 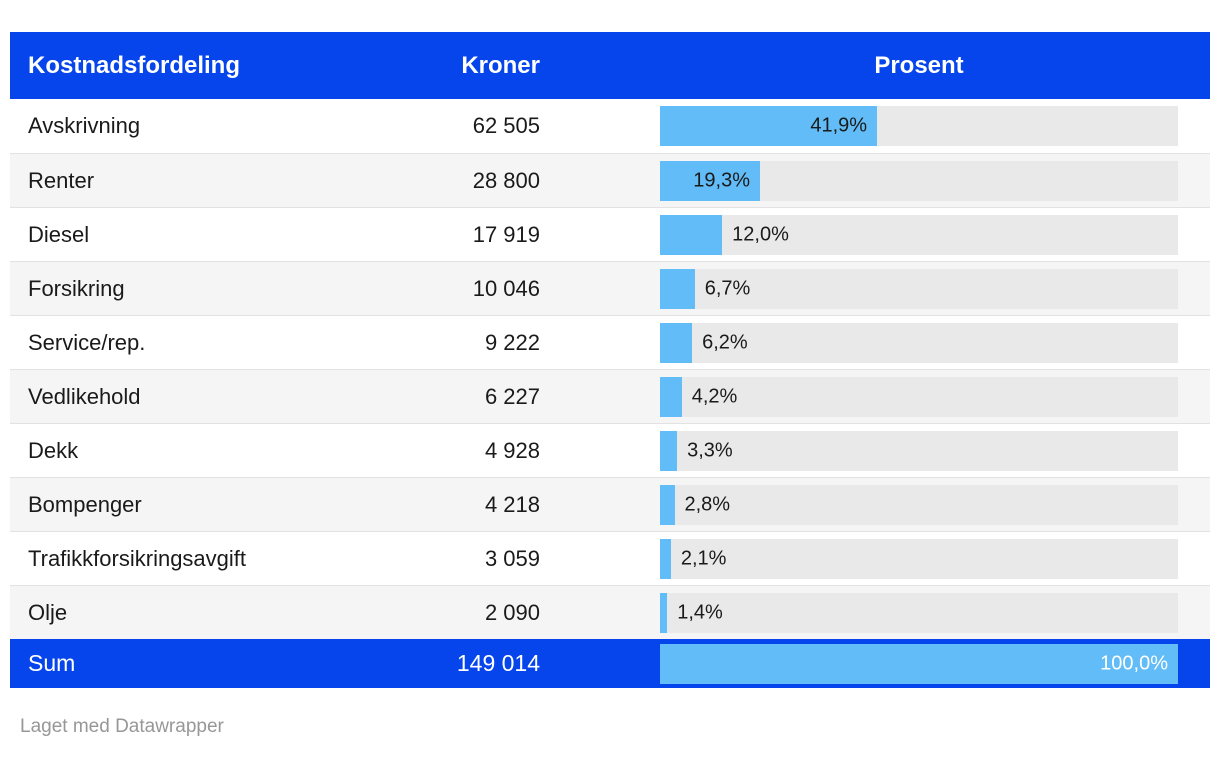 I want to click on table-row: Diesel 17 919 12,0%, so click(x=610, y=234).